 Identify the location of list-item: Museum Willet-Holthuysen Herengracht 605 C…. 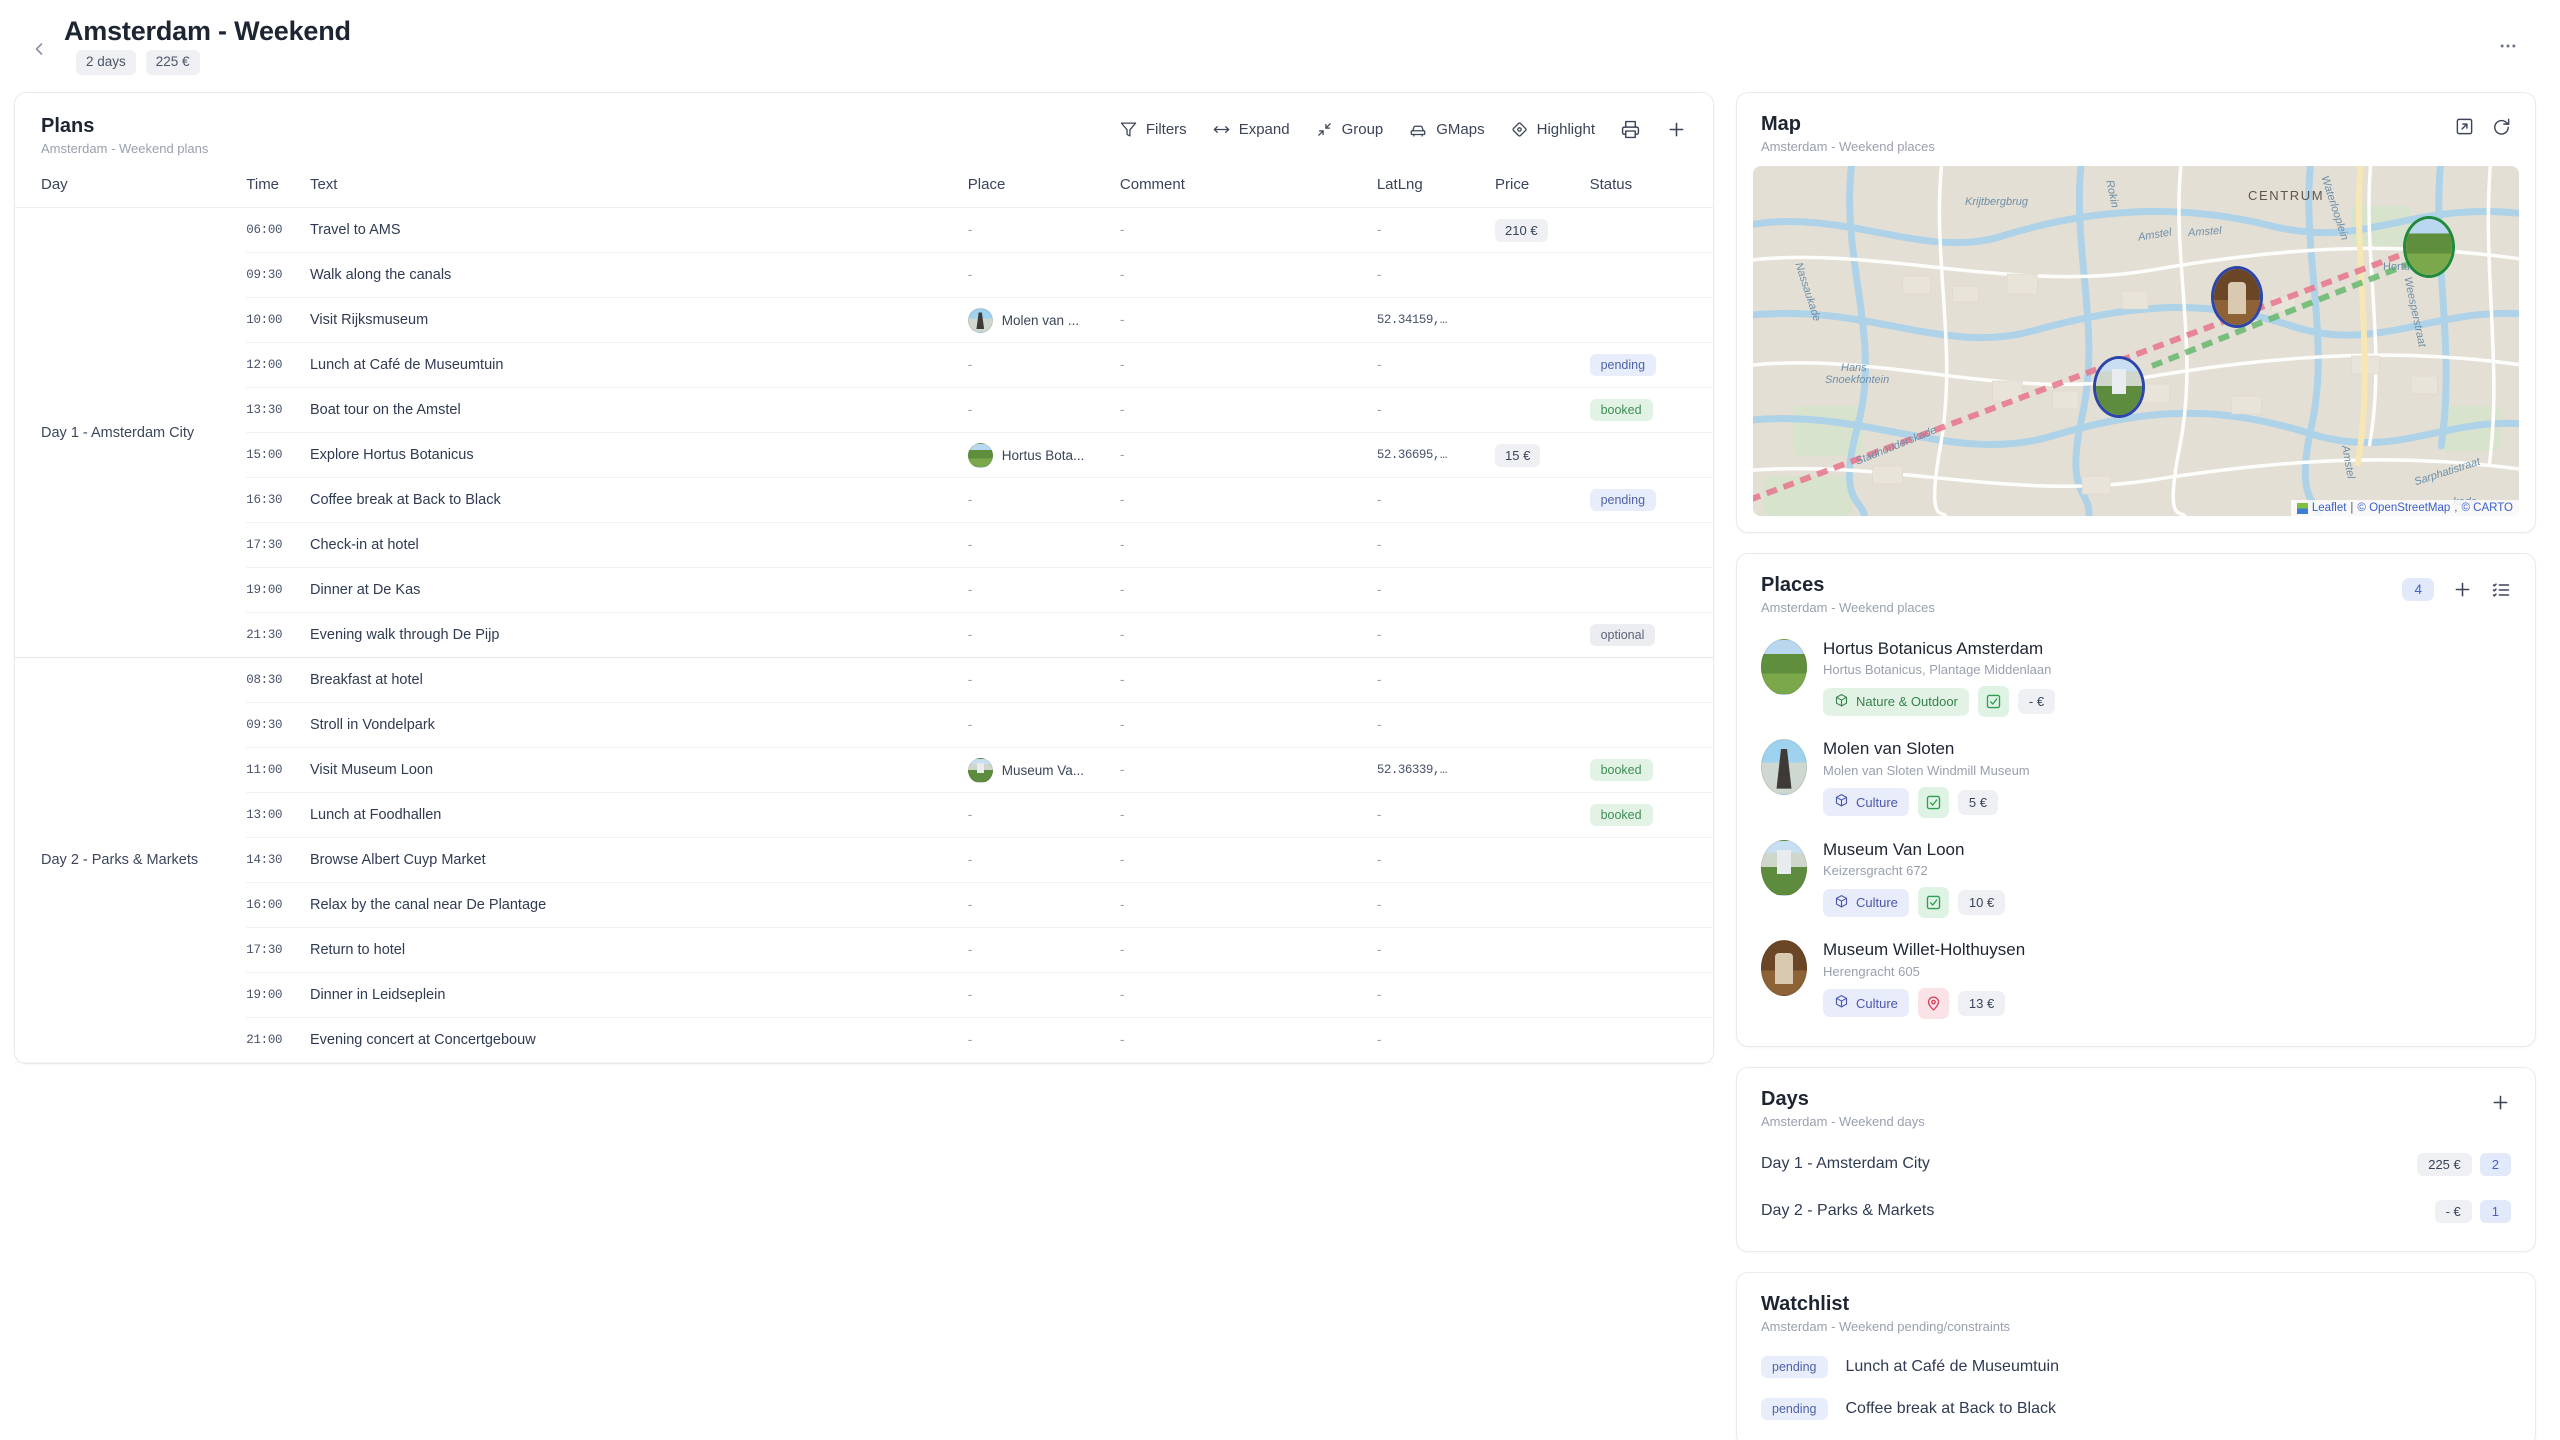
(2136, 979).